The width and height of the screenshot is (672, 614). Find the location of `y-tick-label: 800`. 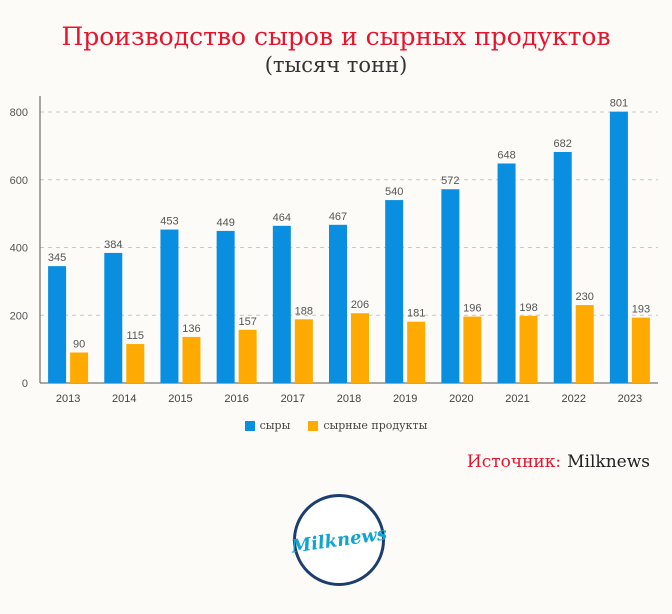

y-tick-label: 800 is located at coordinates (19, 113).